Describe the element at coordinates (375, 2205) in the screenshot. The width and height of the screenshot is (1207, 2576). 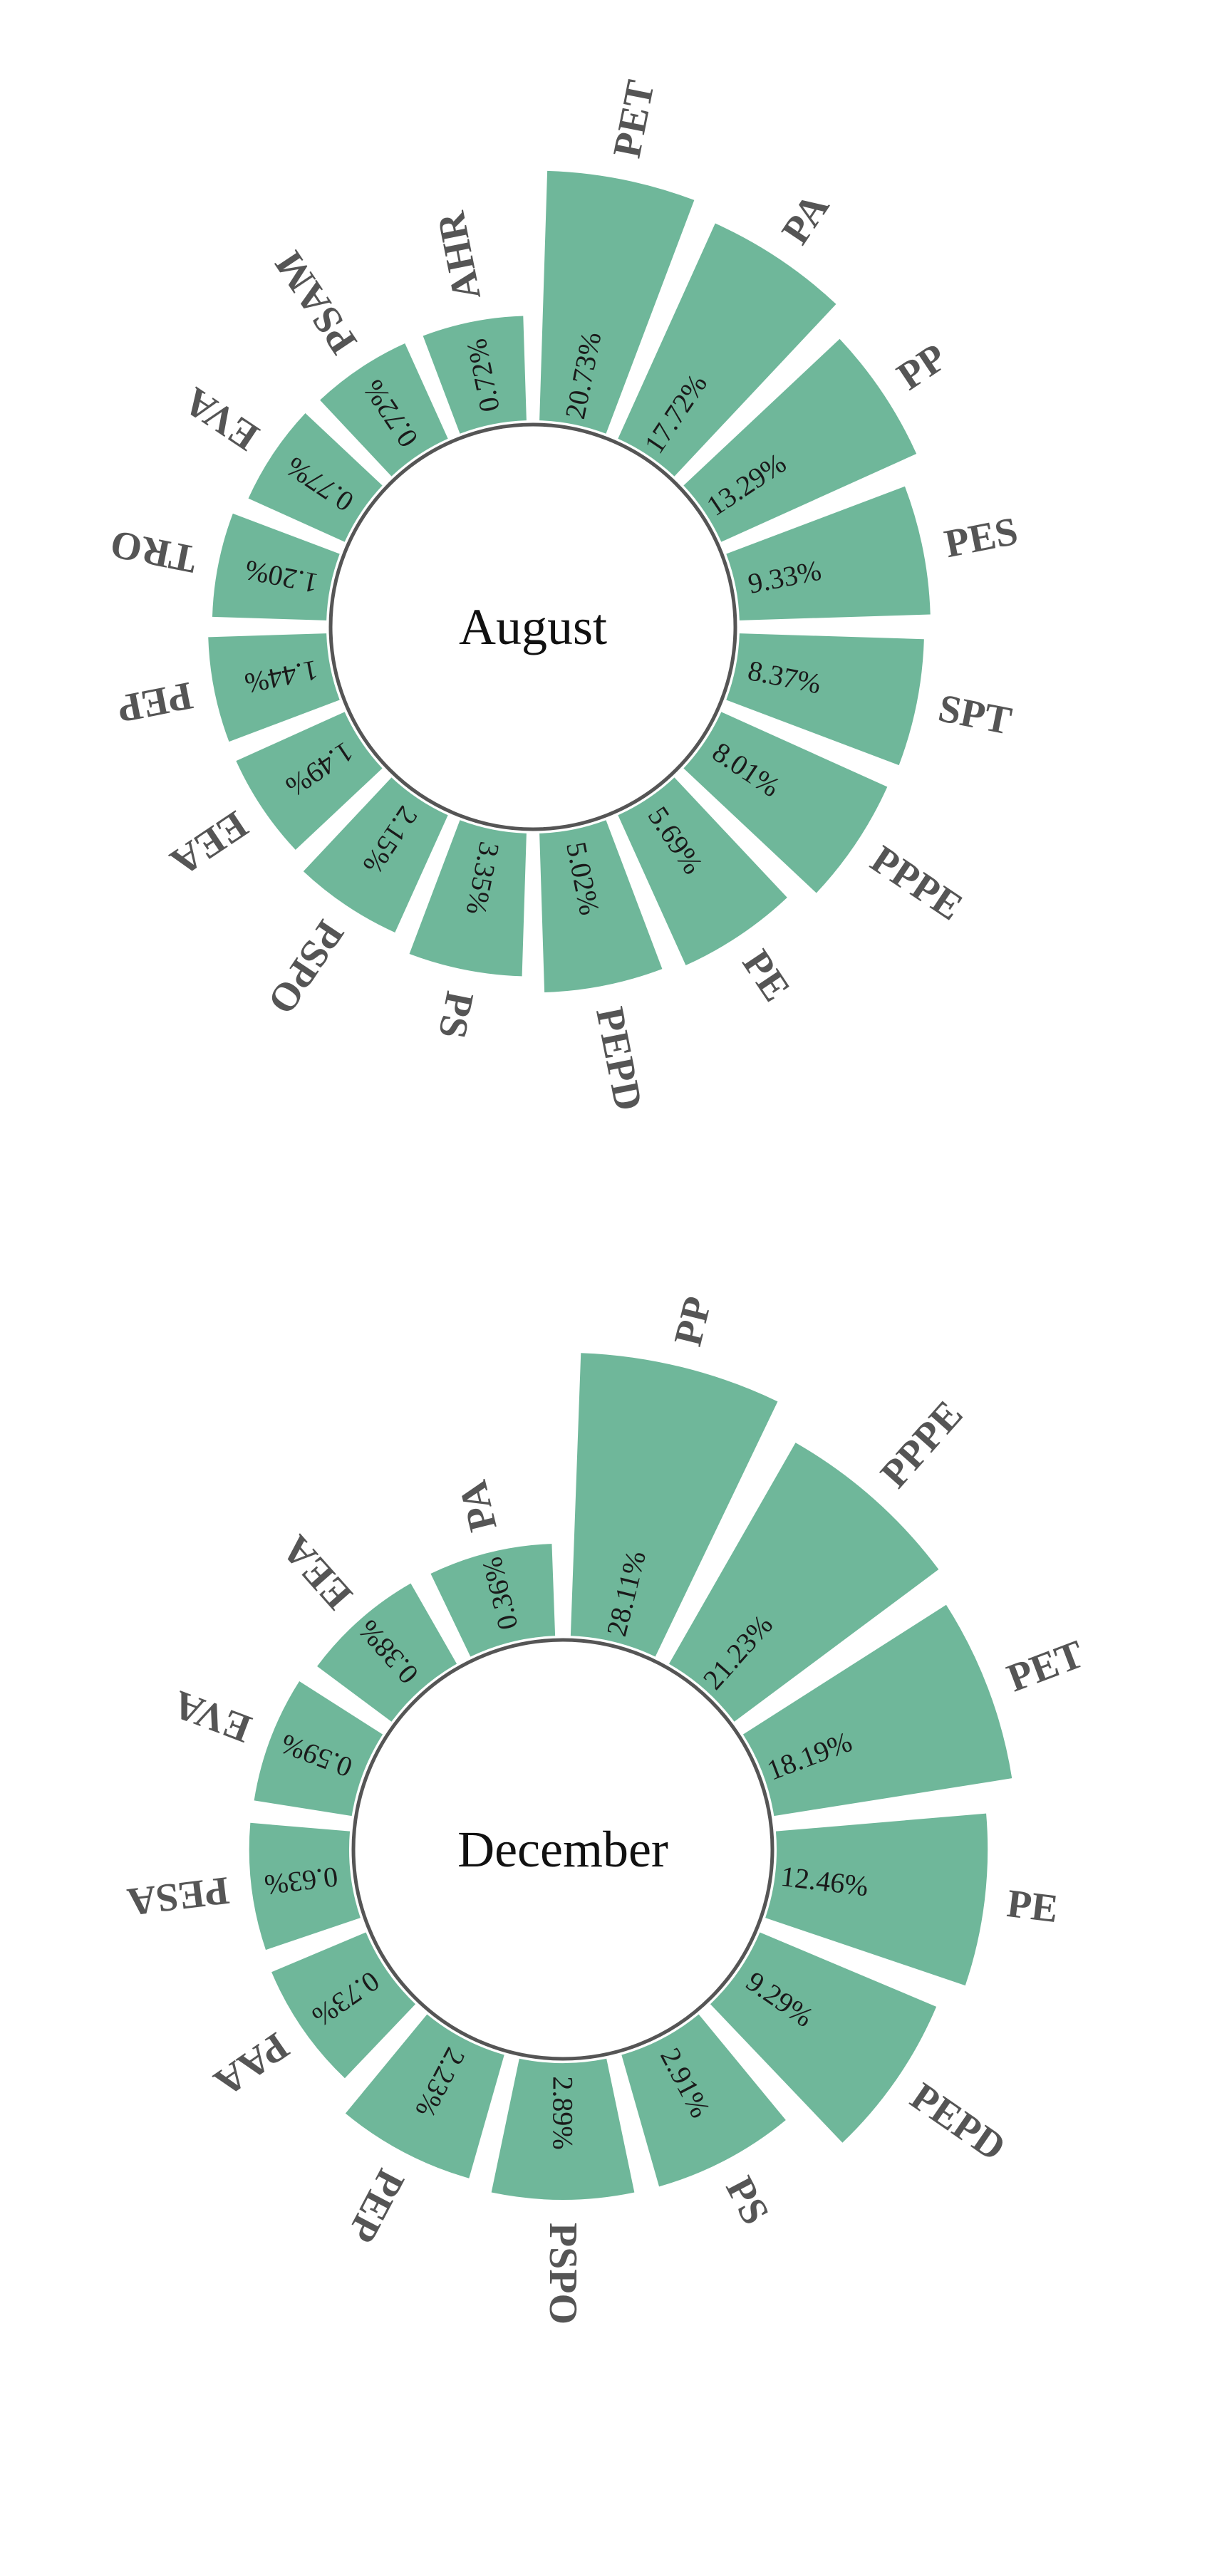
I see `december-category-label-pep: PEP` at that location.